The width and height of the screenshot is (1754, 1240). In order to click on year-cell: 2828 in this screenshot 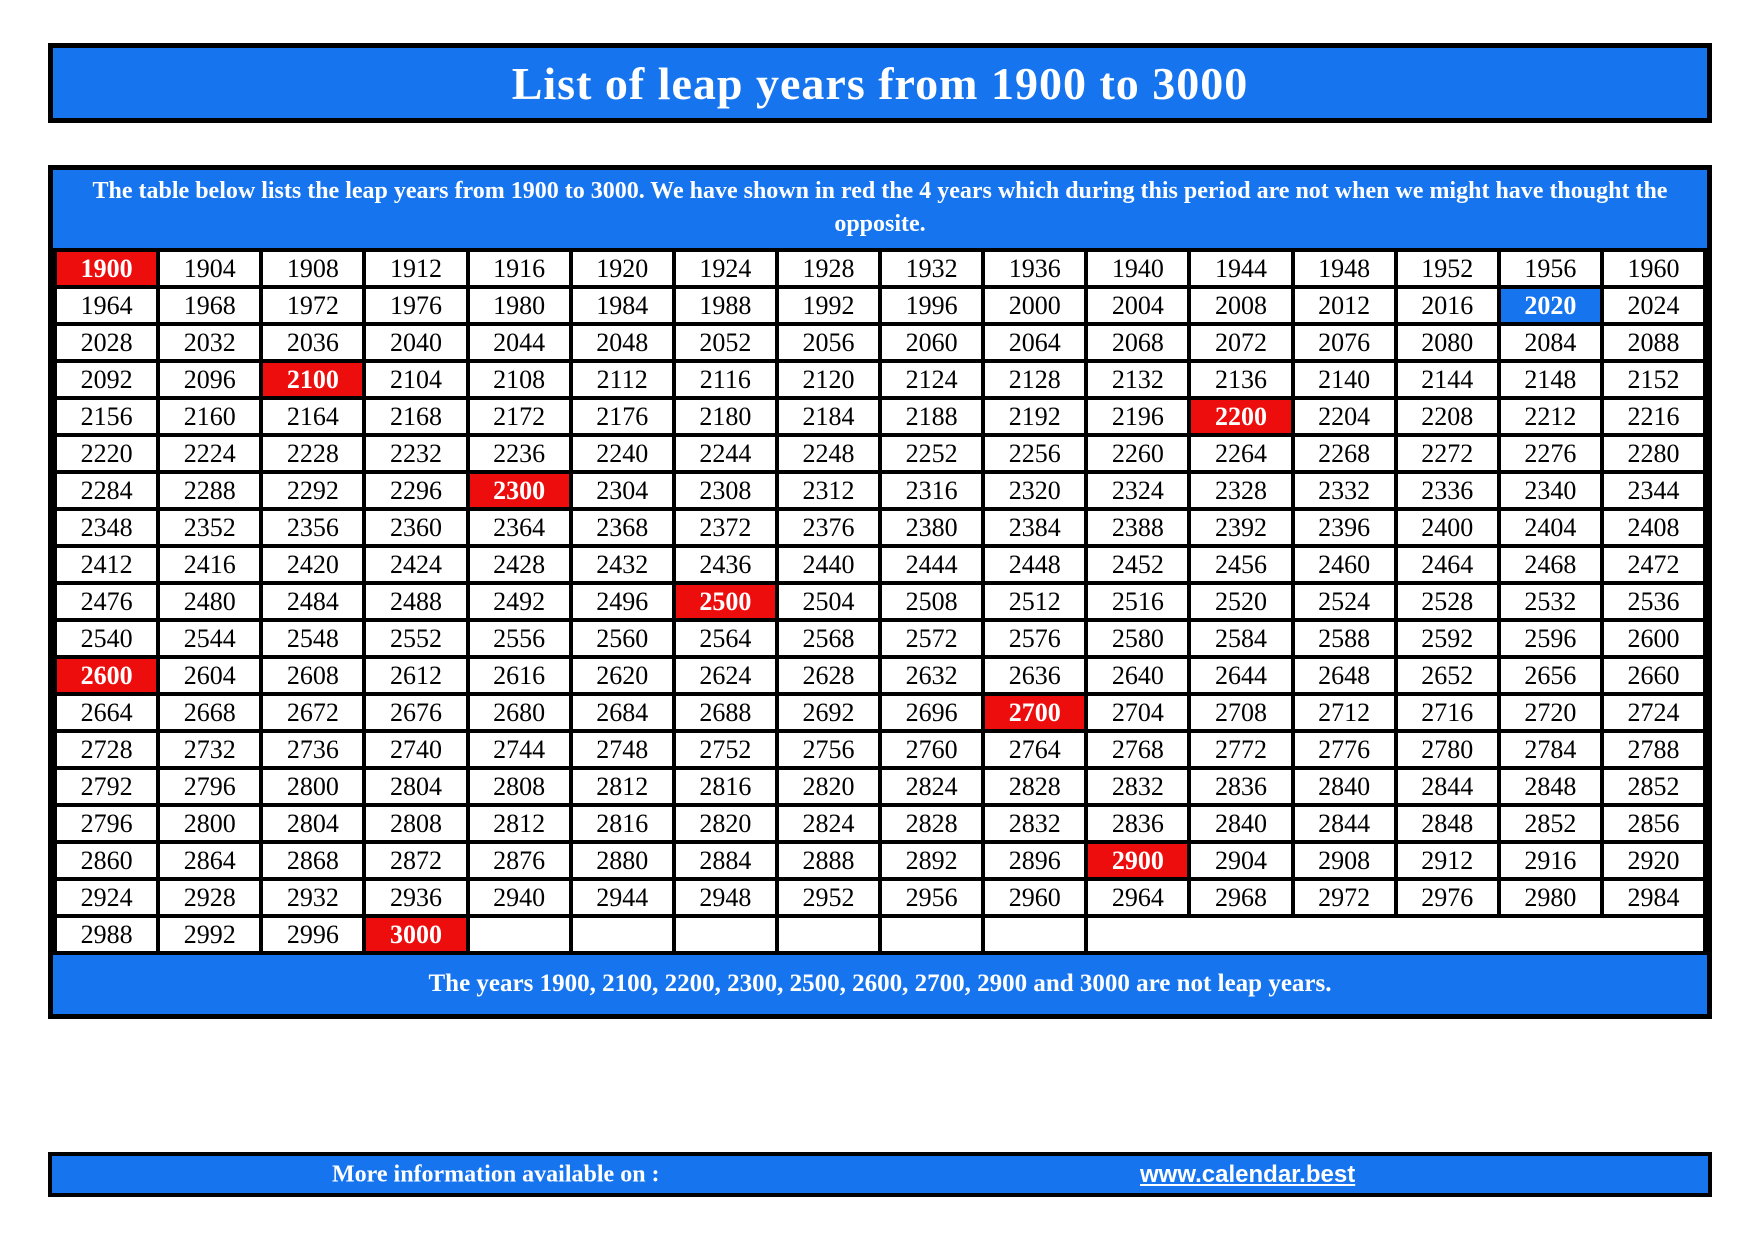, I will do `click(1035, 787)`.